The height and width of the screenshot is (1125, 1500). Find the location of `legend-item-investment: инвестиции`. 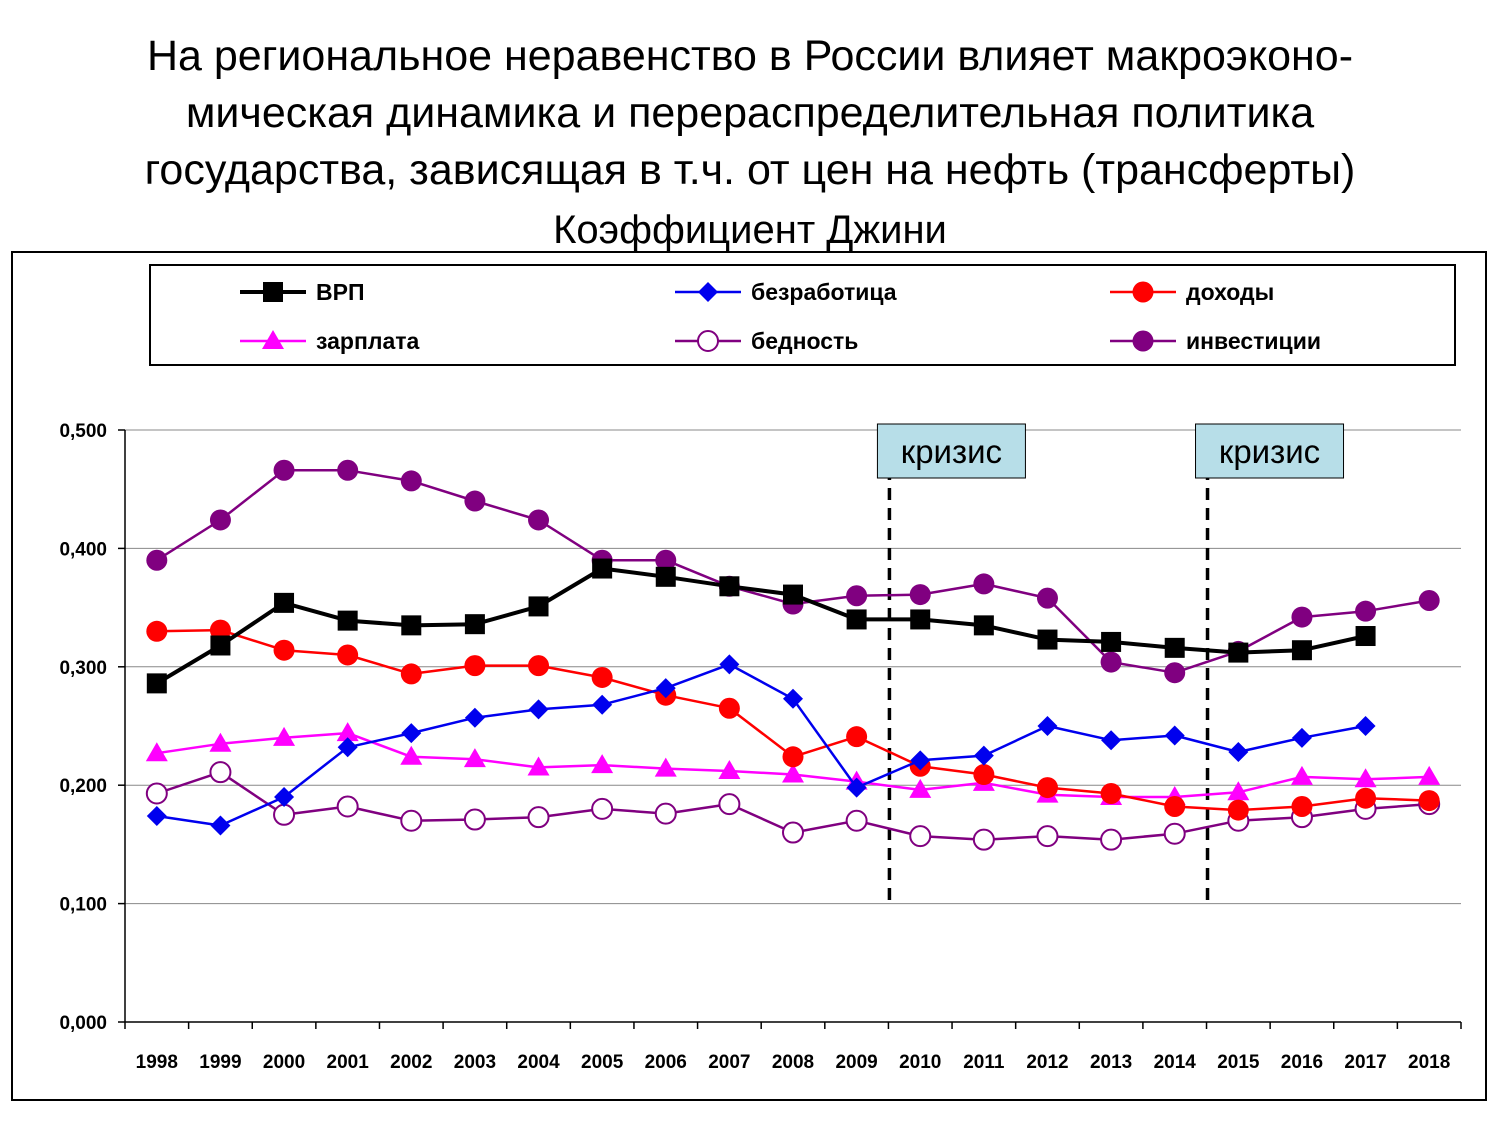

legend-item-investment: инвестиции is located at coordinates (1215, 341).